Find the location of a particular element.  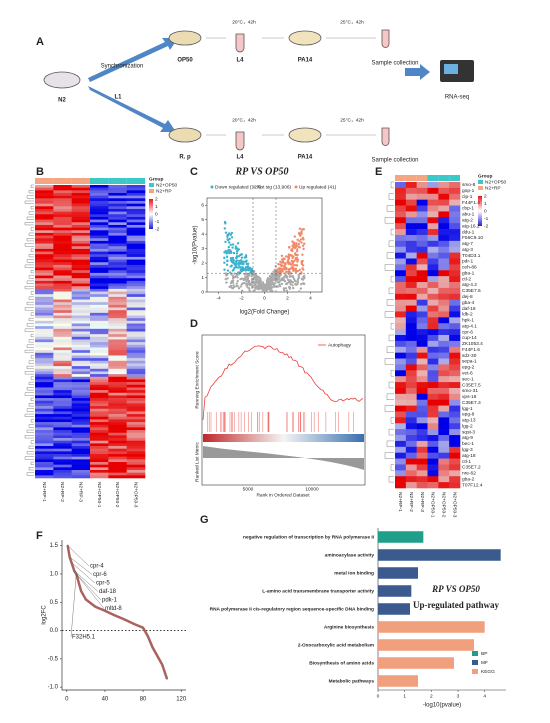

gene-label: ceh-86 is located at coordinates (469, 268).